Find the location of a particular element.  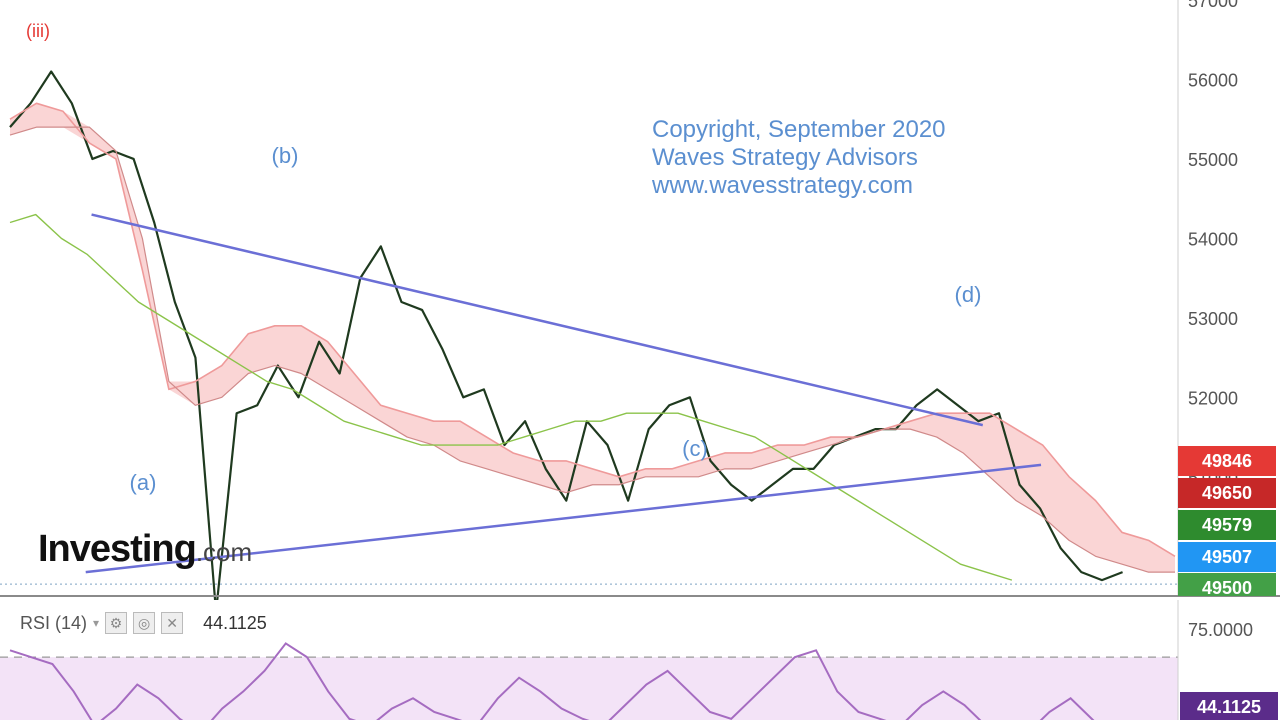

rsi-level-label: 75.0000 is located at coordinates (1220, 630).